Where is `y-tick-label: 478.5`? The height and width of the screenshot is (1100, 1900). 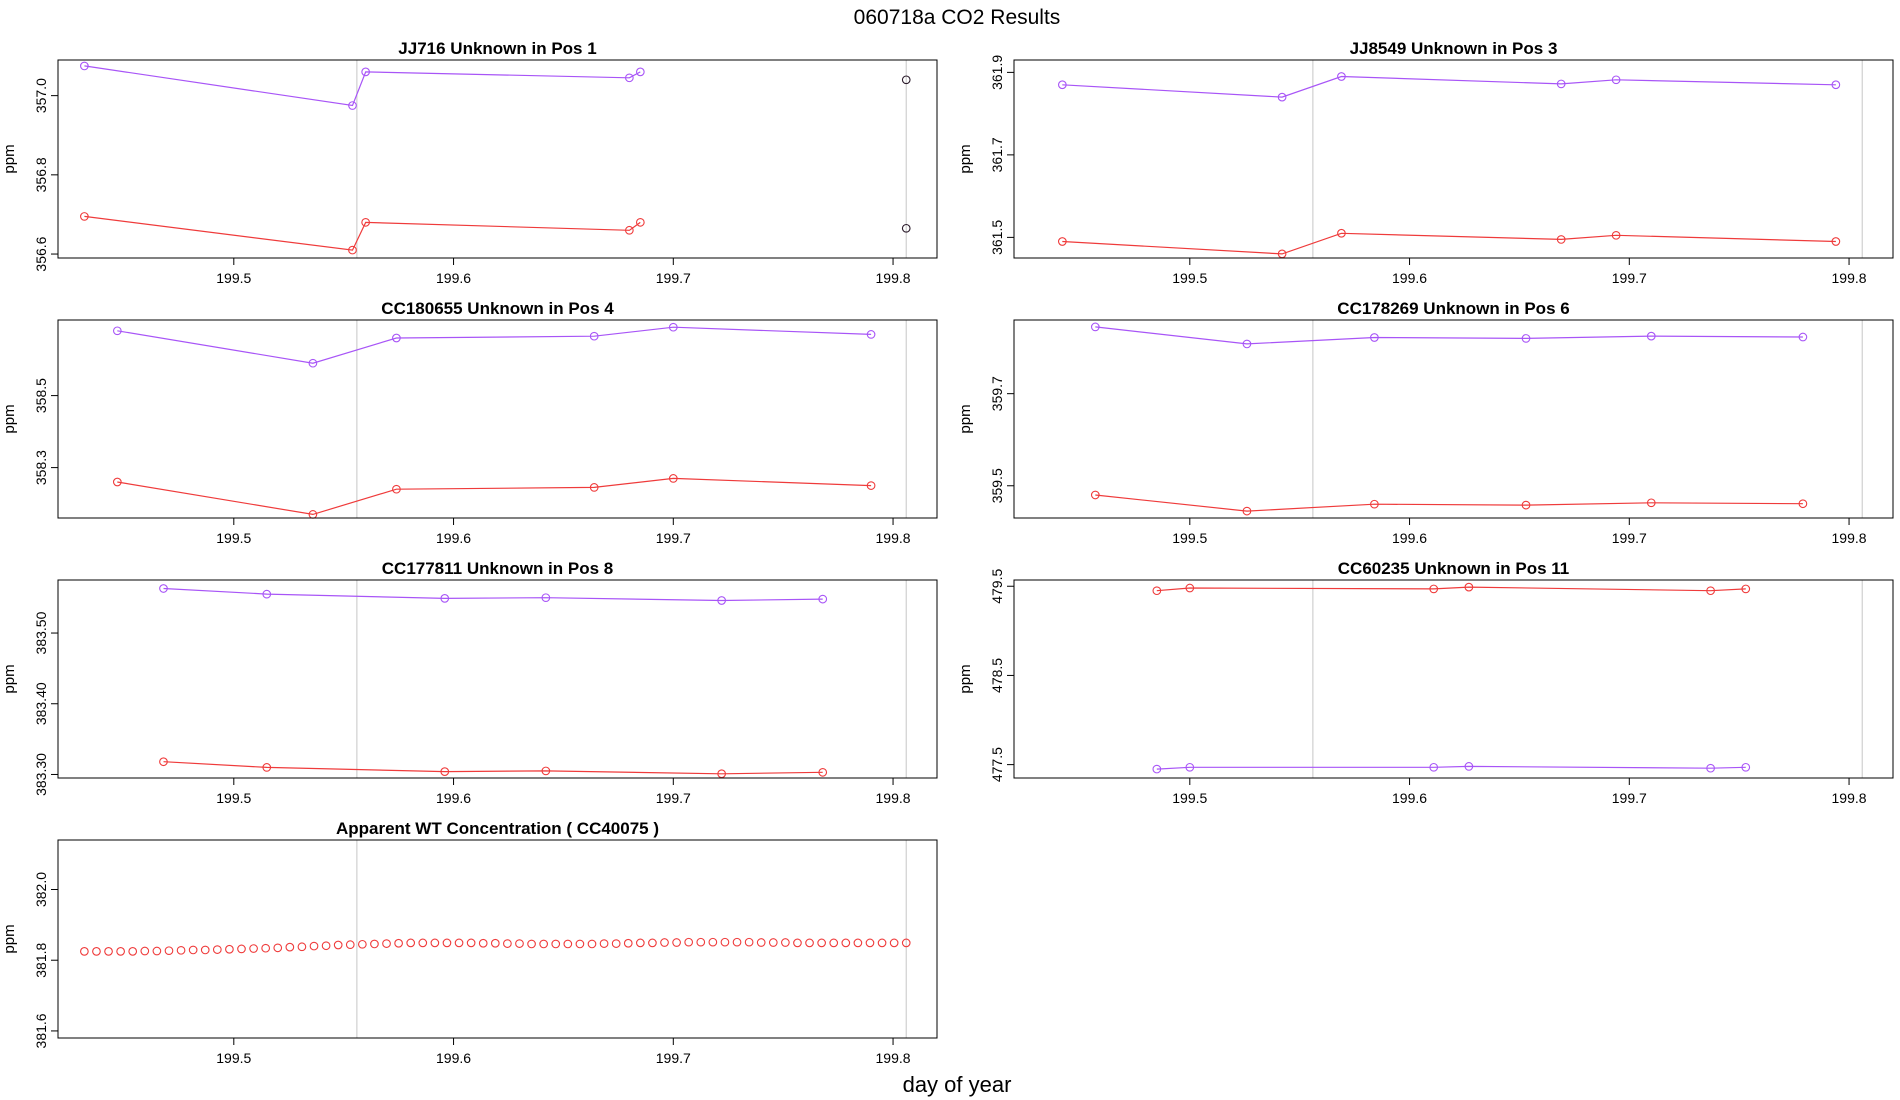
y-tick-label: 478.5 is located at coordinates (997, 675).